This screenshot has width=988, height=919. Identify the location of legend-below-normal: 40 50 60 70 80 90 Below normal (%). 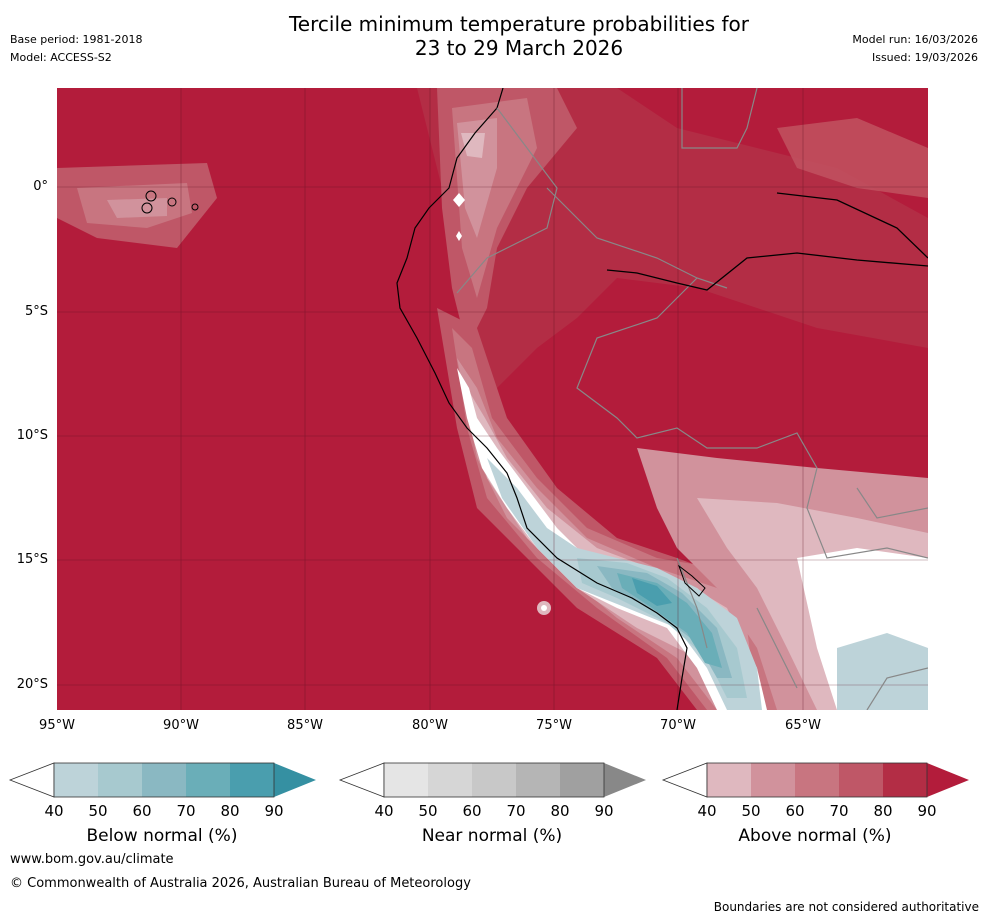
(162, 804).